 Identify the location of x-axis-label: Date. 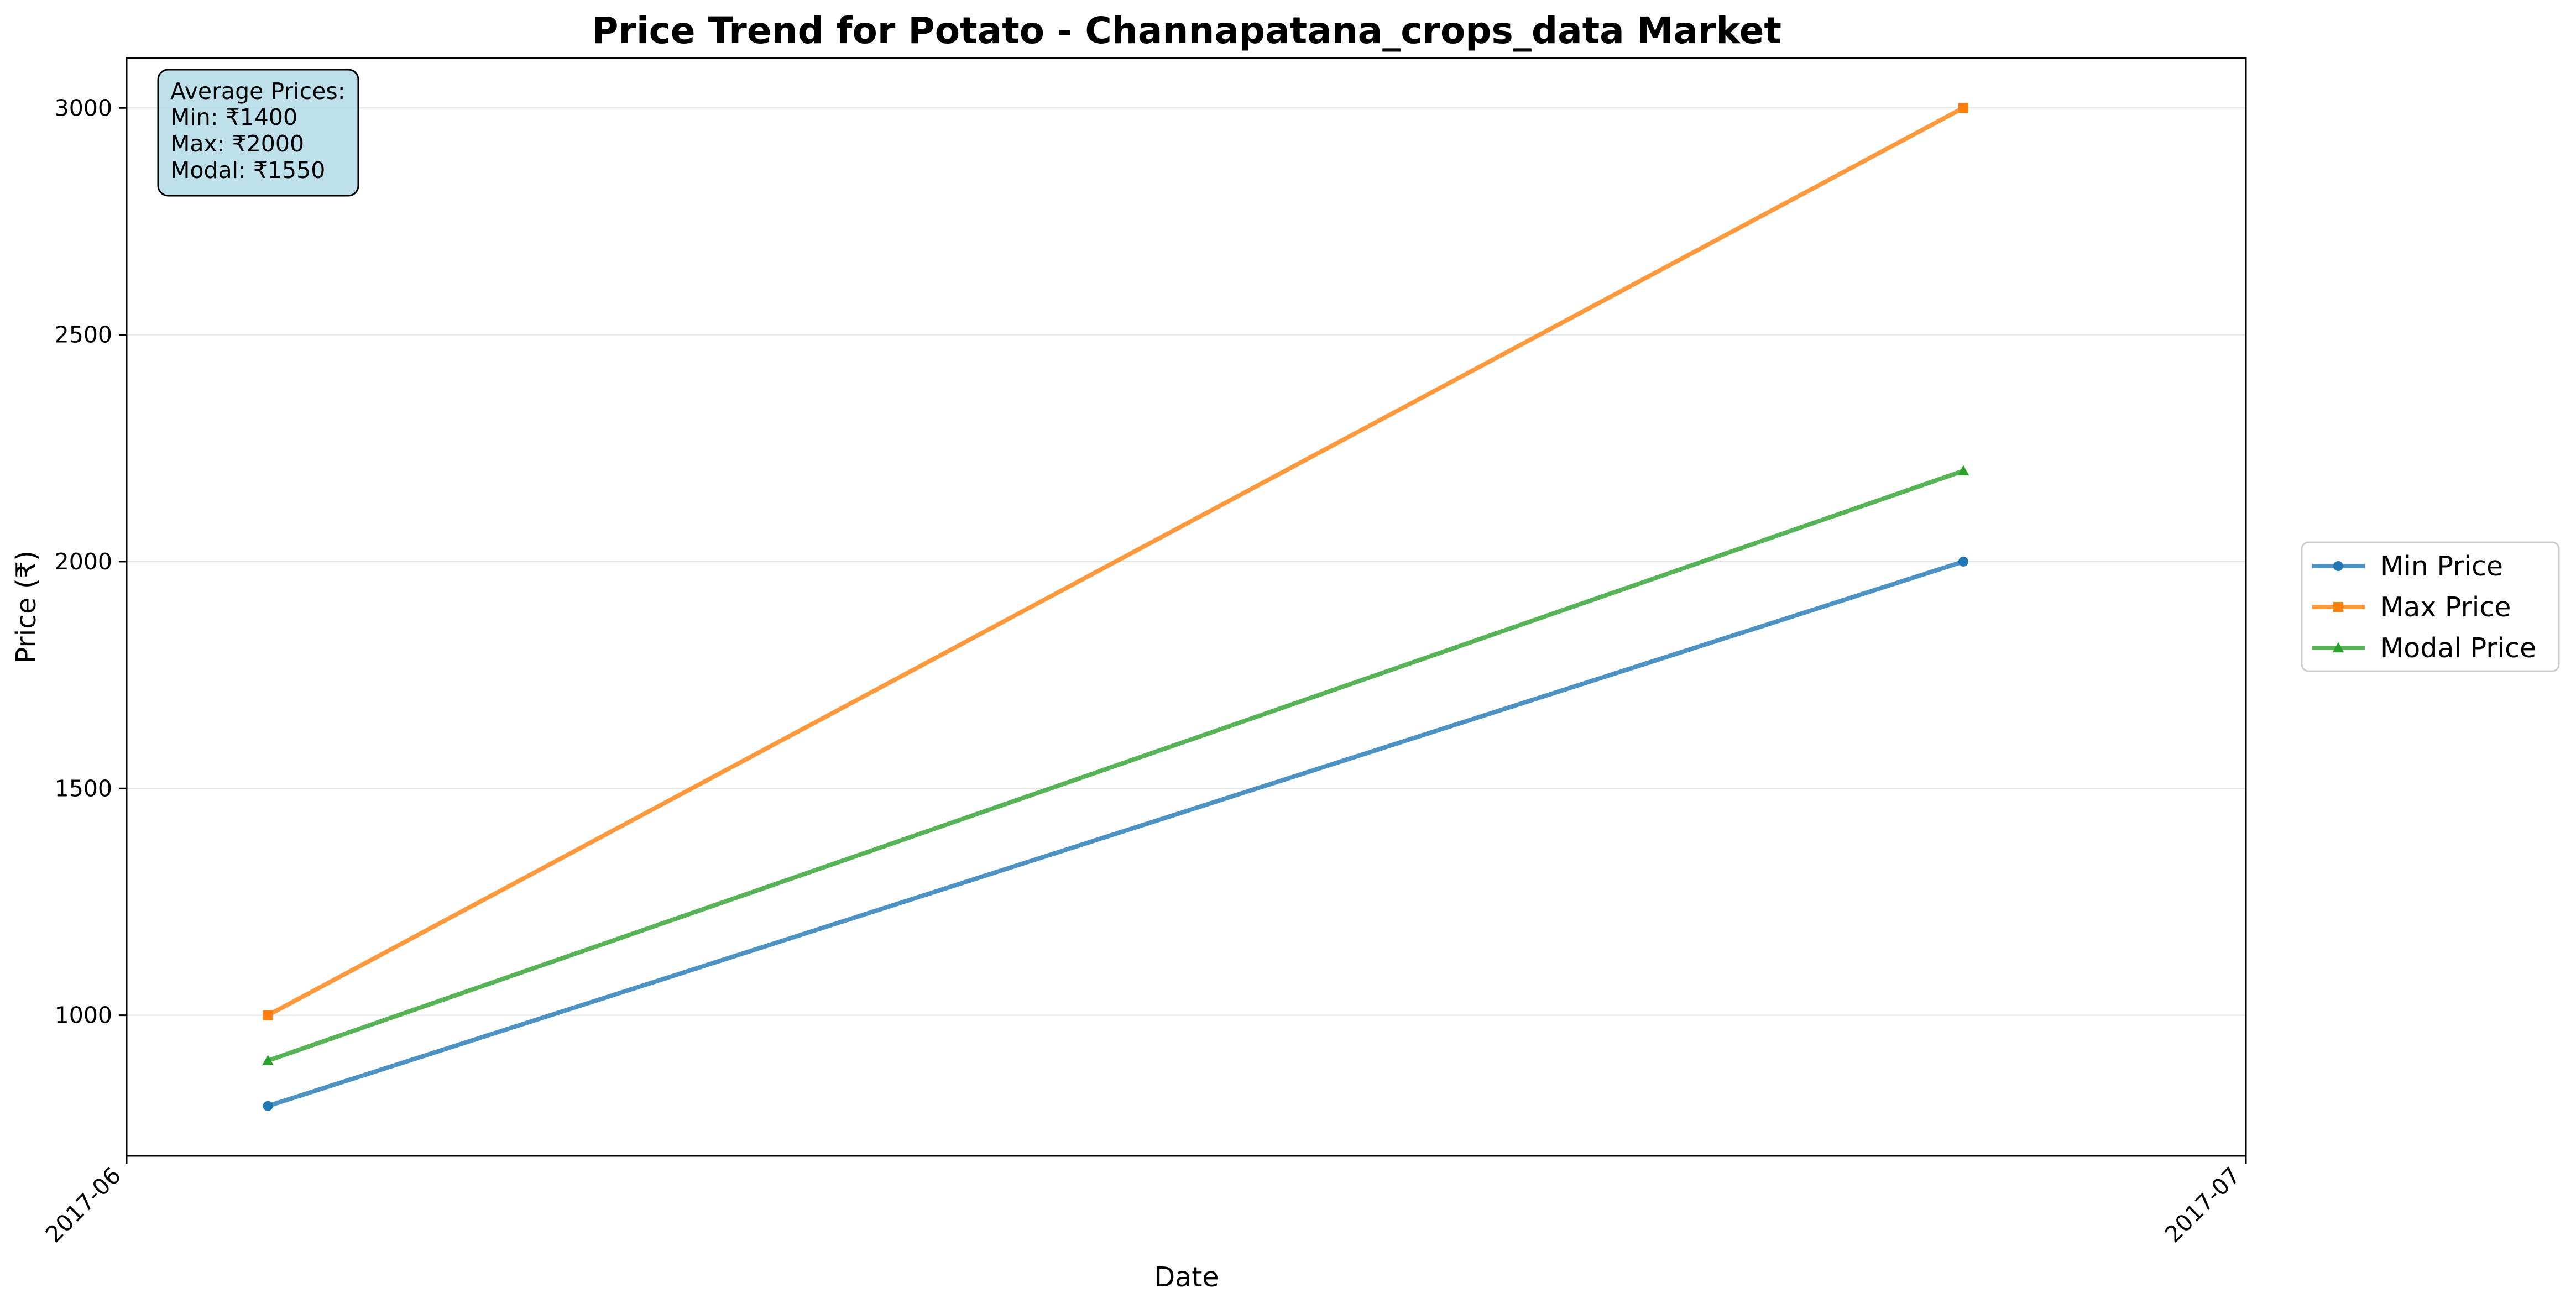
(1186, 1277).